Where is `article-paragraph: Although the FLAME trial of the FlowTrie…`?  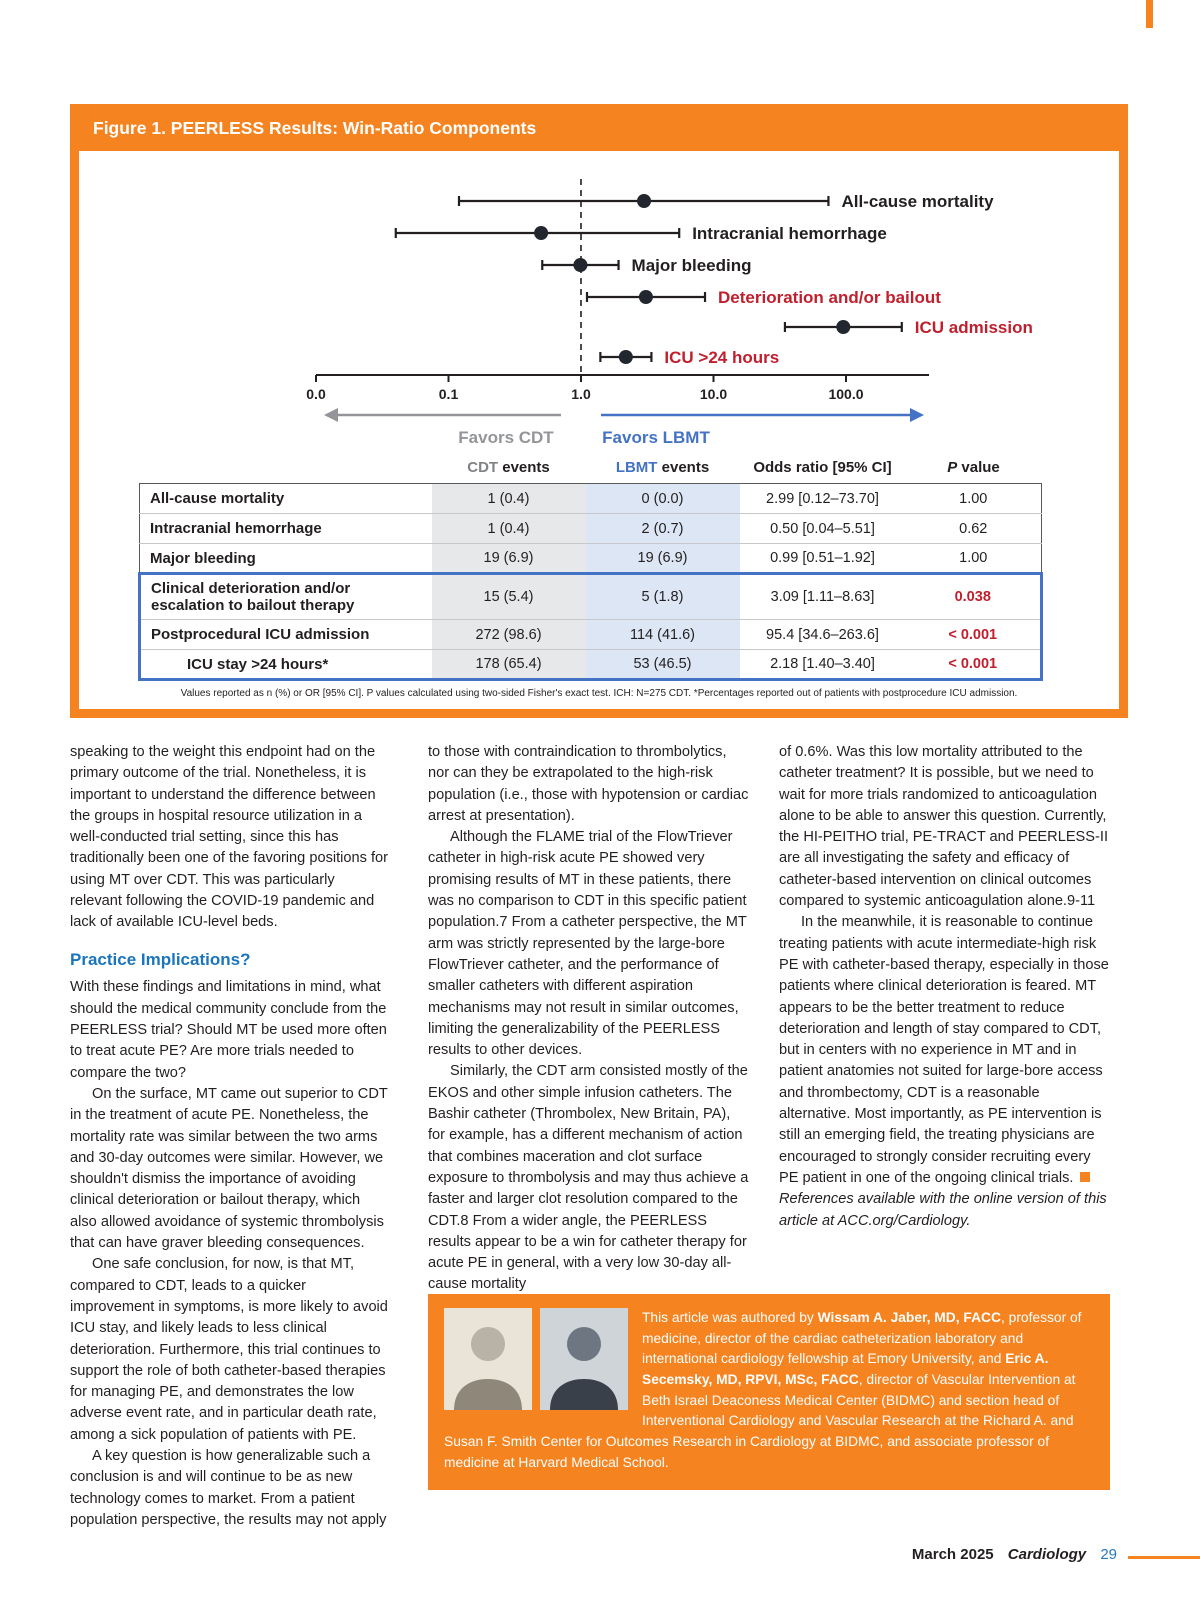
article-paragraph: Although the FLAME trial of the FlowTrie… is located at coordinates (587, 944).